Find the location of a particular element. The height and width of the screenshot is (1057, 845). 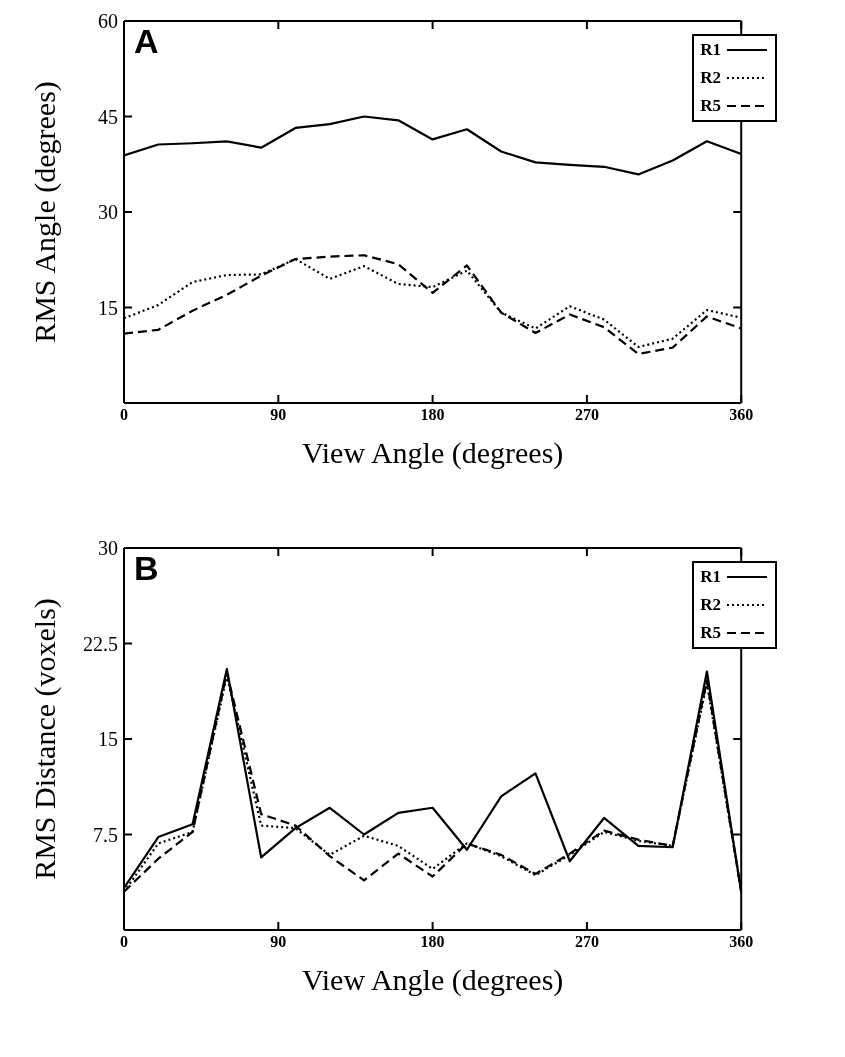

y-tick-label: 22.5 is located at coordinates (100, 643).